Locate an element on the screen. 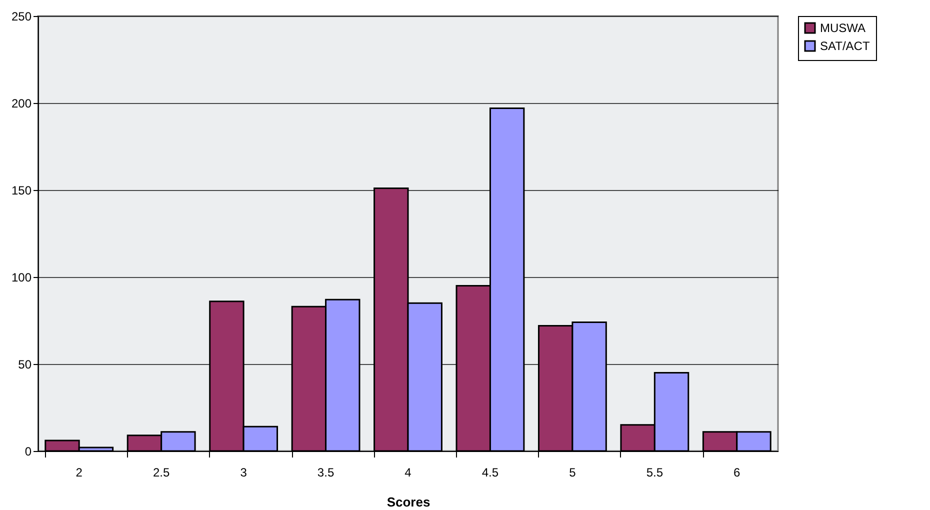  x-tick-label: 2.5 is located at coordinates (161, 473).